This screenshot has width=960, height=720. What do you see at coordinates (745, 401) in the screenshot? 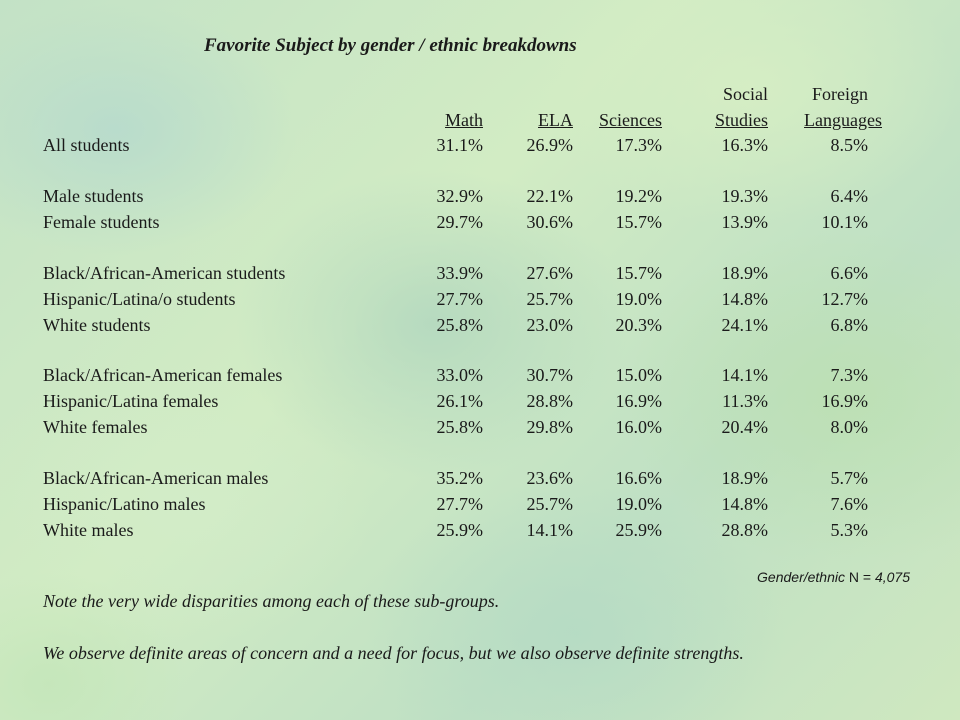
I see `cell-social-studies: 11.3%` at bounding box center [745, 401].